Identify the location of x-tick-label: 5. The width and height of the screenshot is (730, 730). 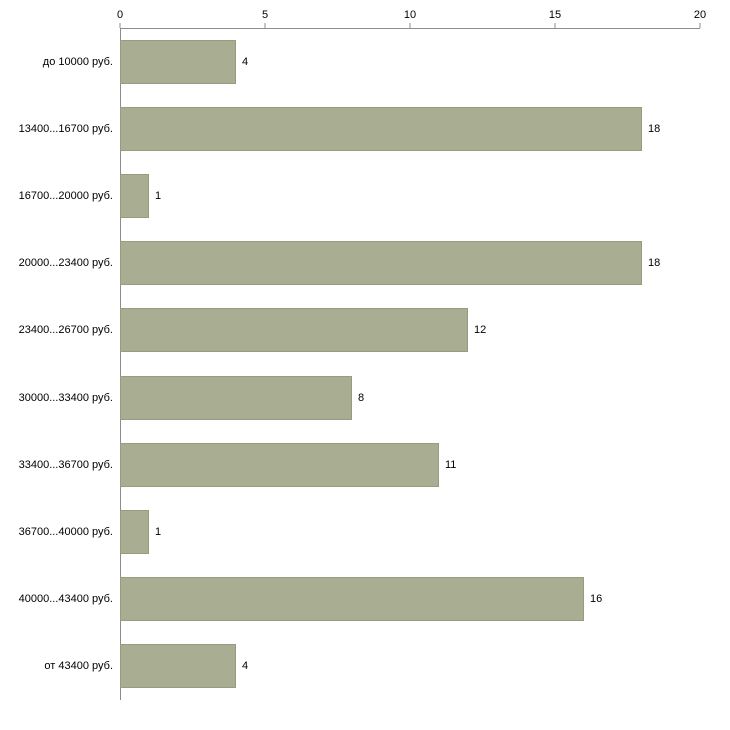
(265, 15).